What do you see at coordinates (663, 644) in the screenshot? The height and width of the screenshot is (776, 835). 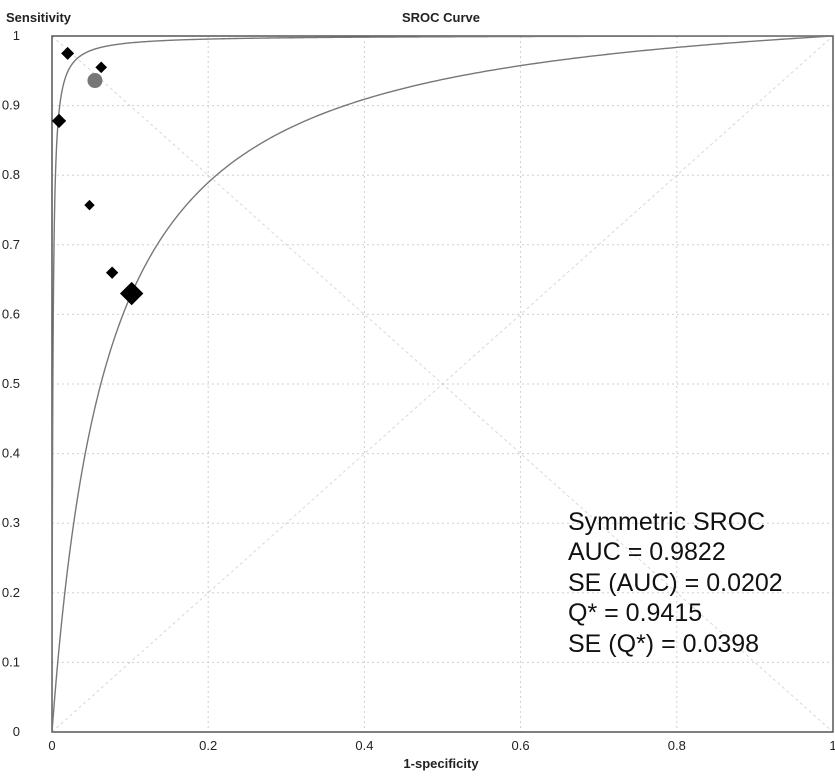 I see `stats-line-5: SE (Q*) = 0.0398` at bounding box center [663, 644].